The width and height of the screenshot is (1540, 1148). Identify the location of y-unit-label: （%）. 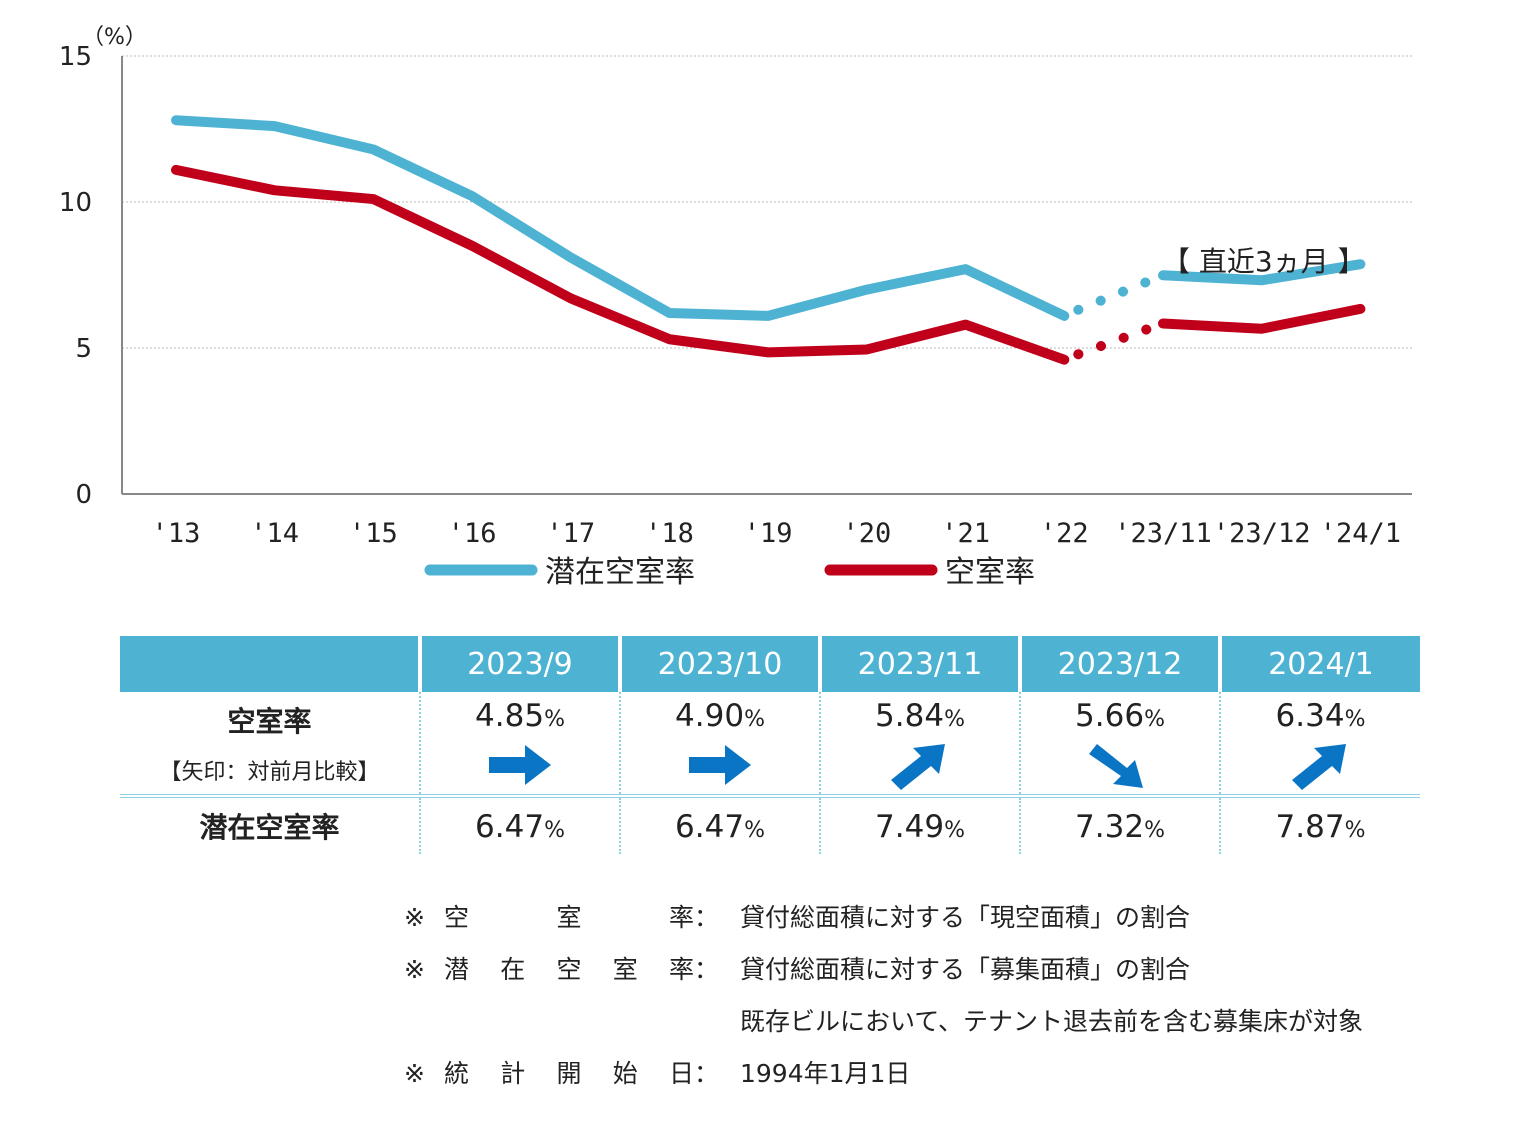
(114, 37).